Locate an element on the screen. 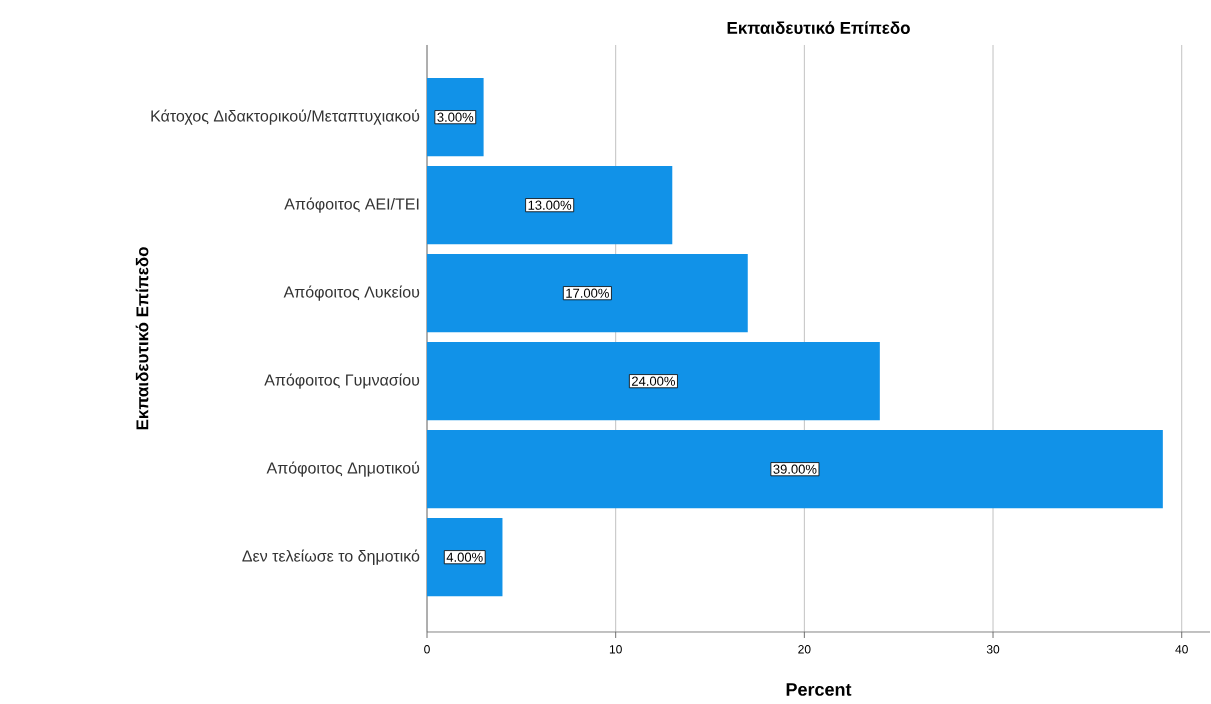 This screenshot has height=704, width=1211. x-tick-label: 0 is located at coordinates (427, 649).